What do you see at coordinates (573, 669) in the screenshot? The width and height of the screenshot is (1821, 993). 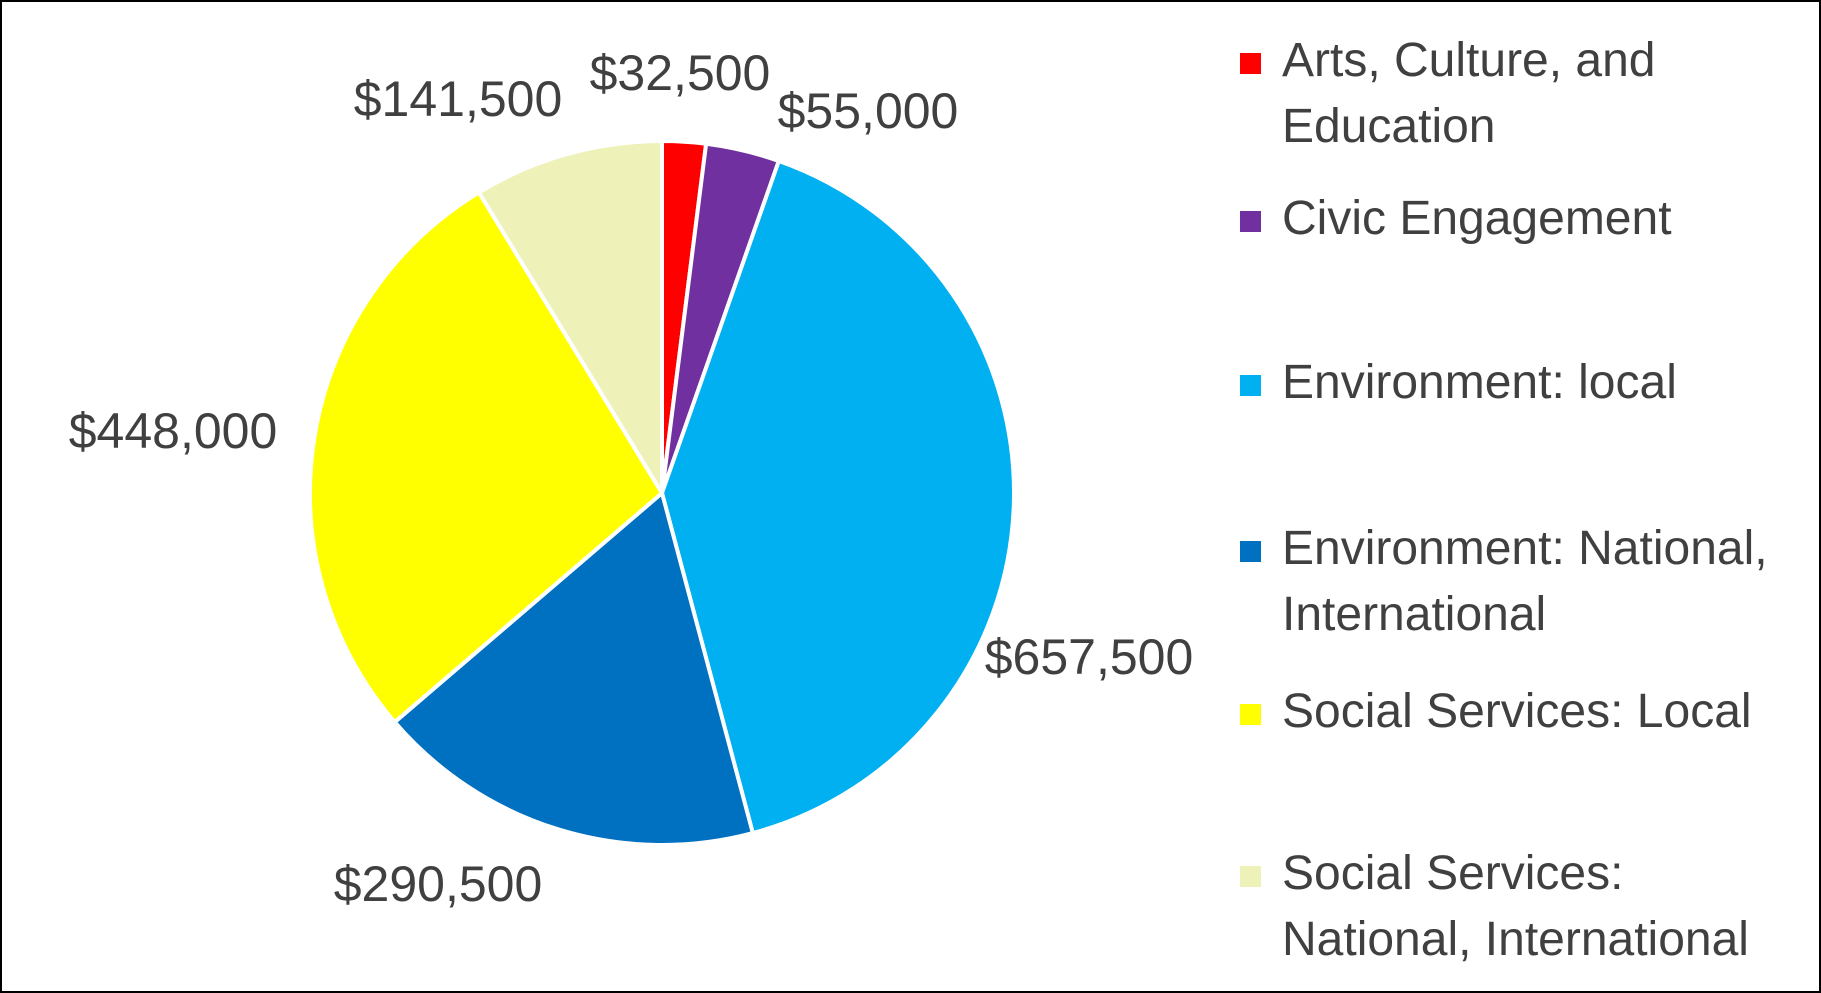 I see `slice-env-national` at bounding box center [573, 669].